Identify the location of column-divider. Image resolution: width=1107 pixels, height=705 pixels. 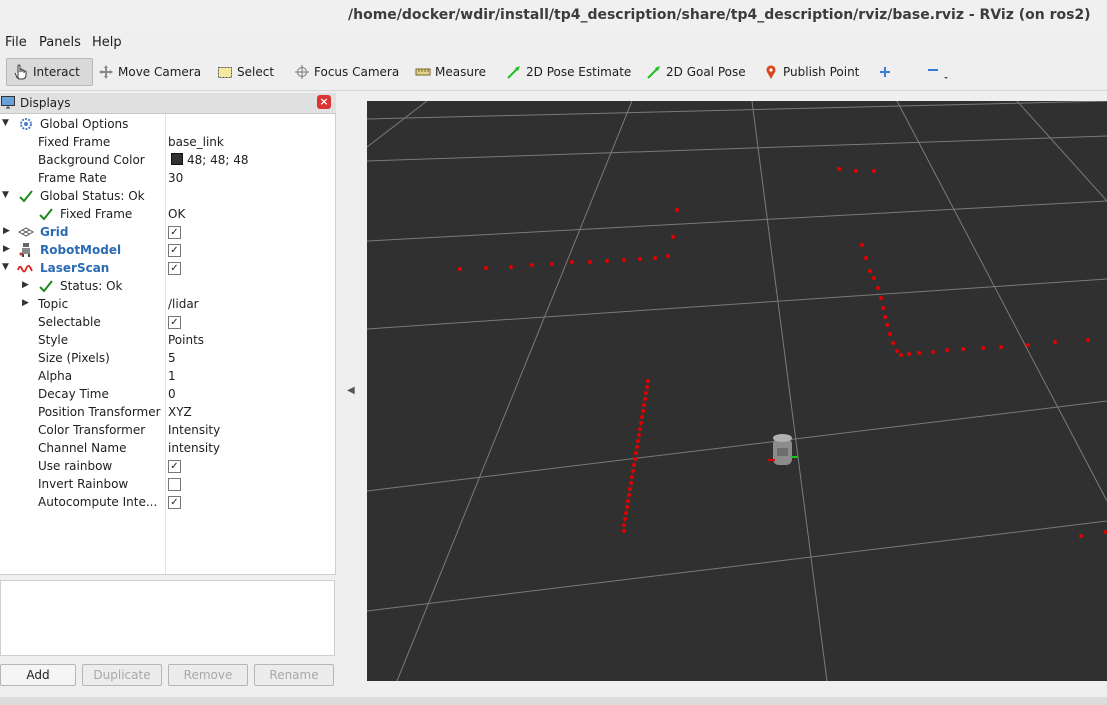
(165, 344).